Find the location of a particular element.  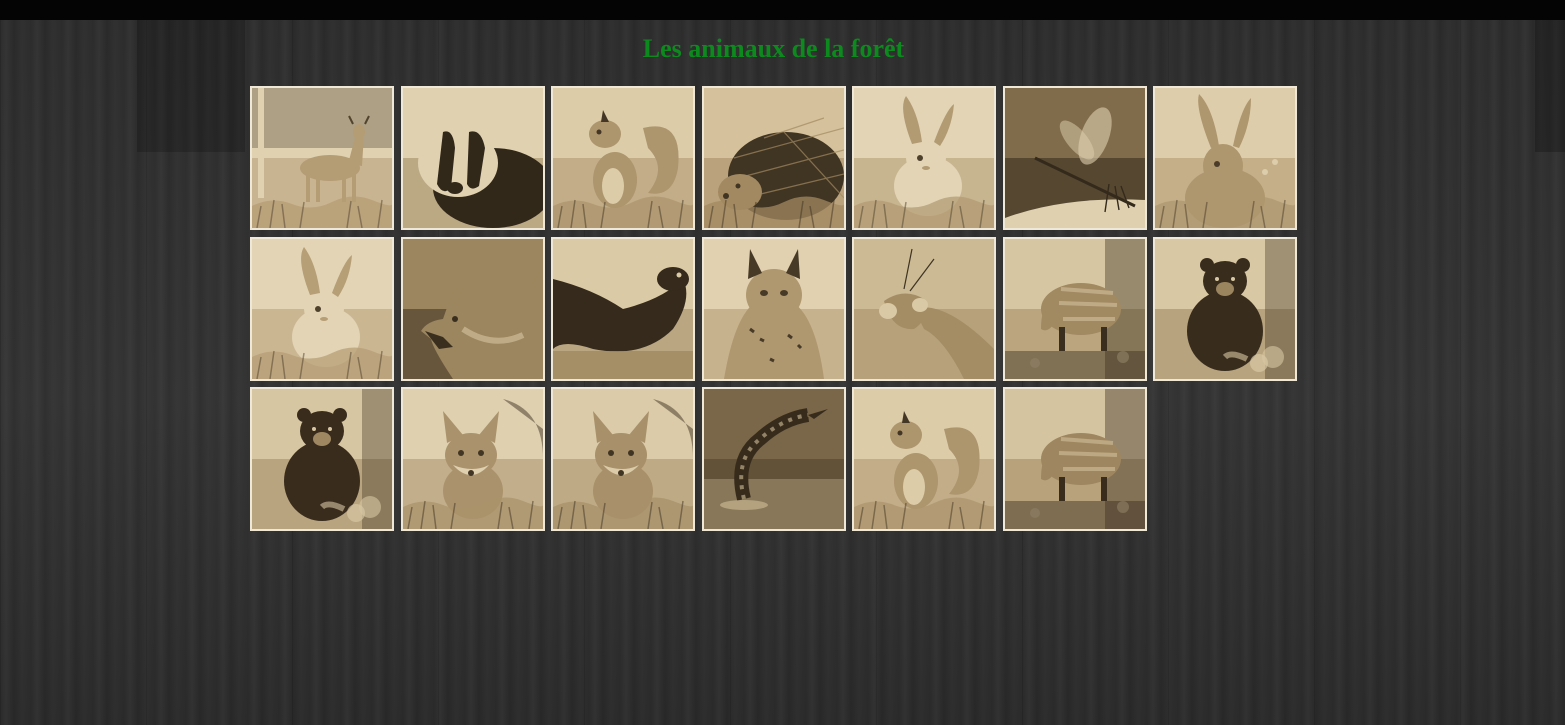

praying-mantis-image is located at coordinates (924, 308).